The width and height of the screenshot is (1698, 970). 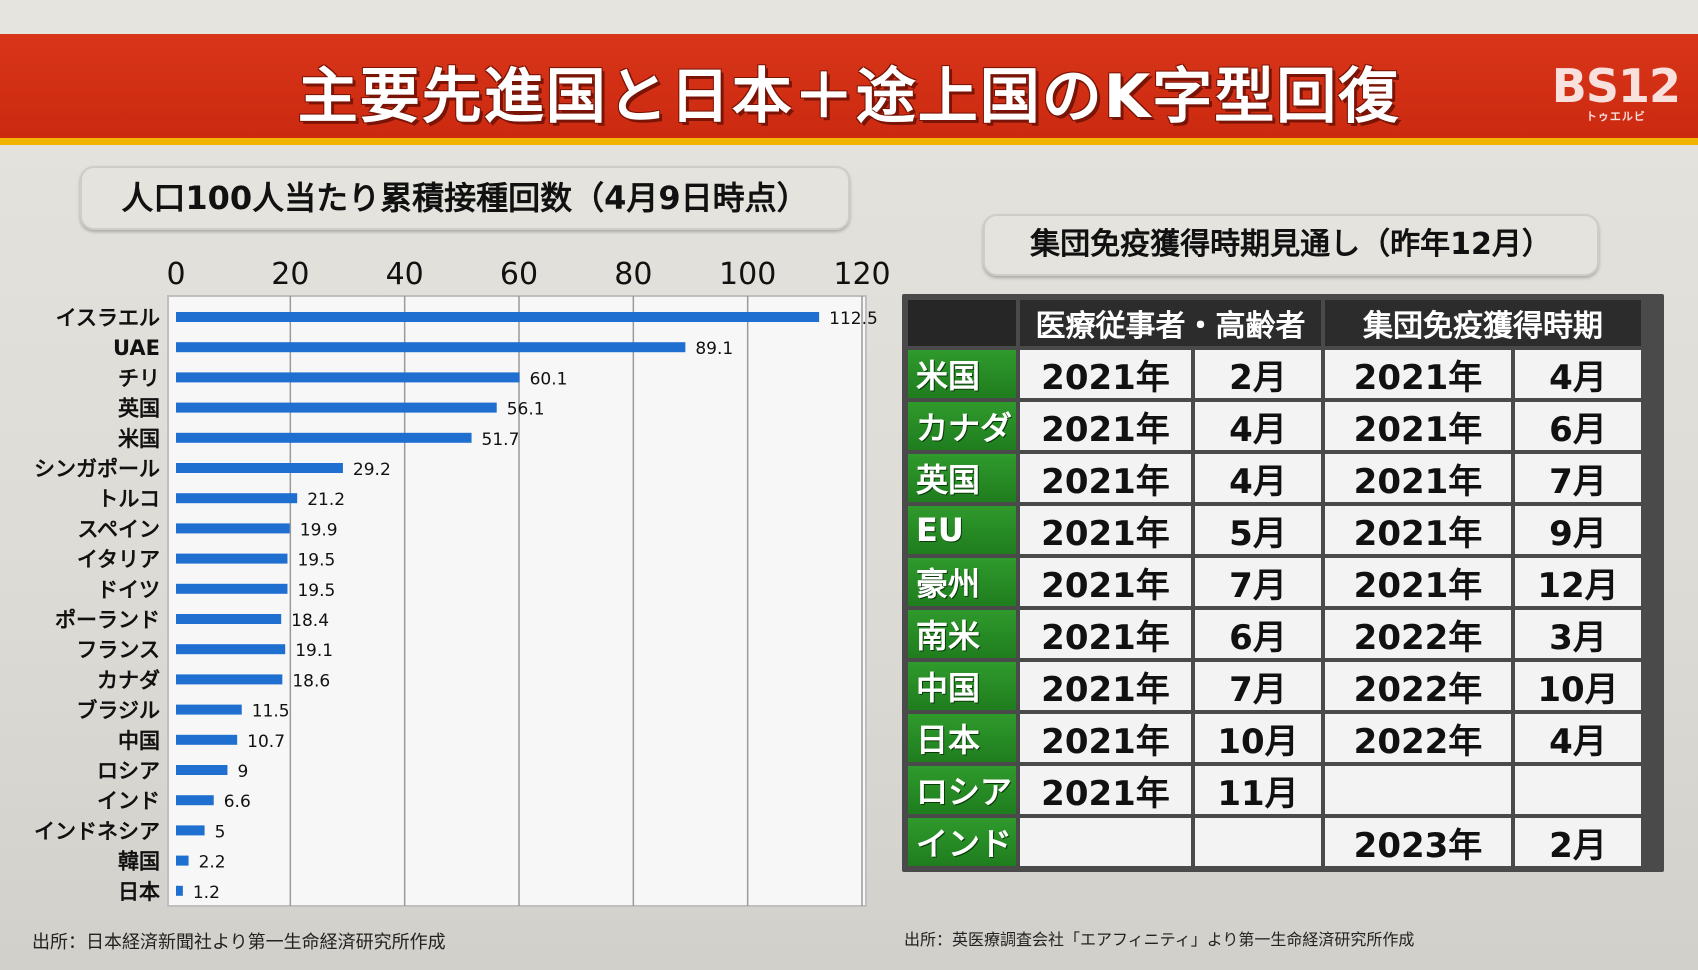 I want to click on table-row: EU 2021年 5月 2021年 9月, so click(x=1283, y=530).